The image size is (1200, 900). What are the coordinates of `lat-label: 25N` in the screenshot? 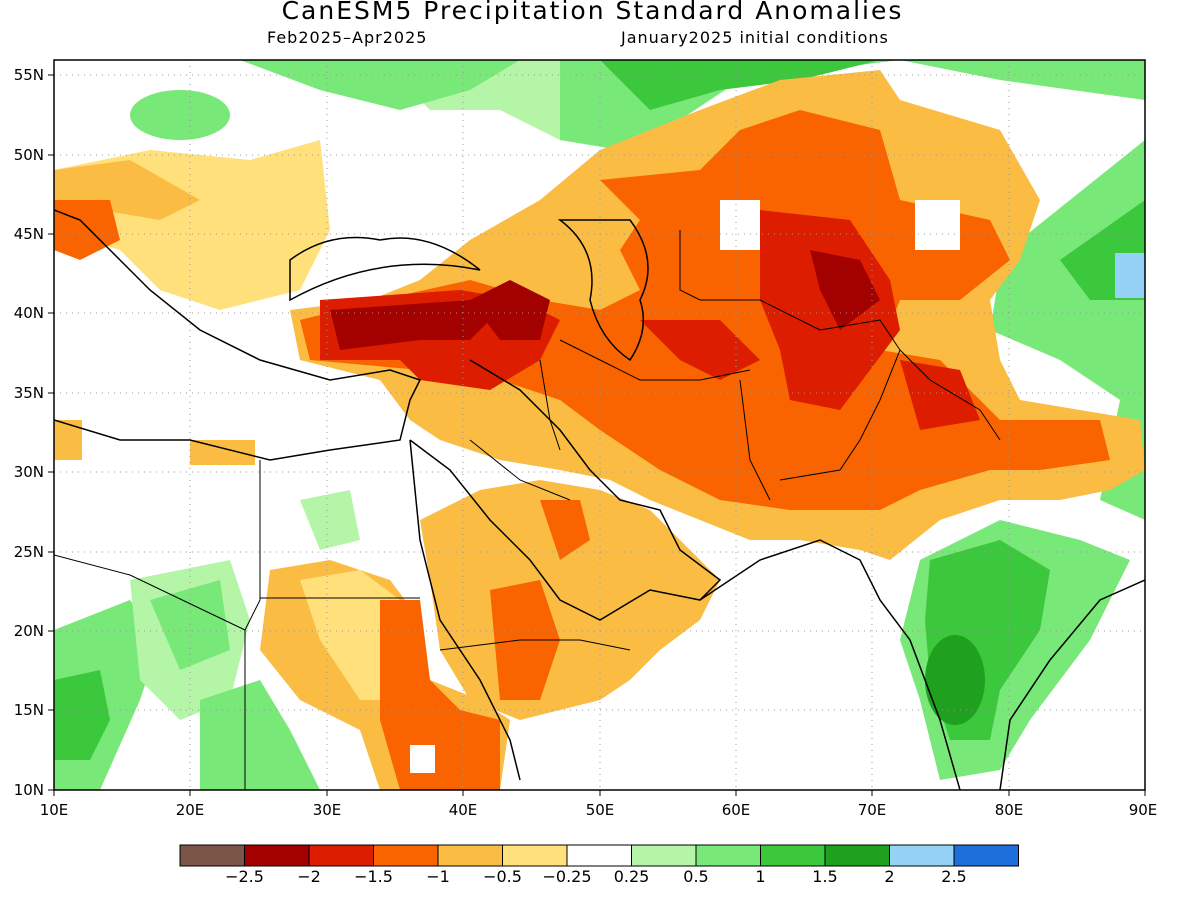 It's located at (29, 552).